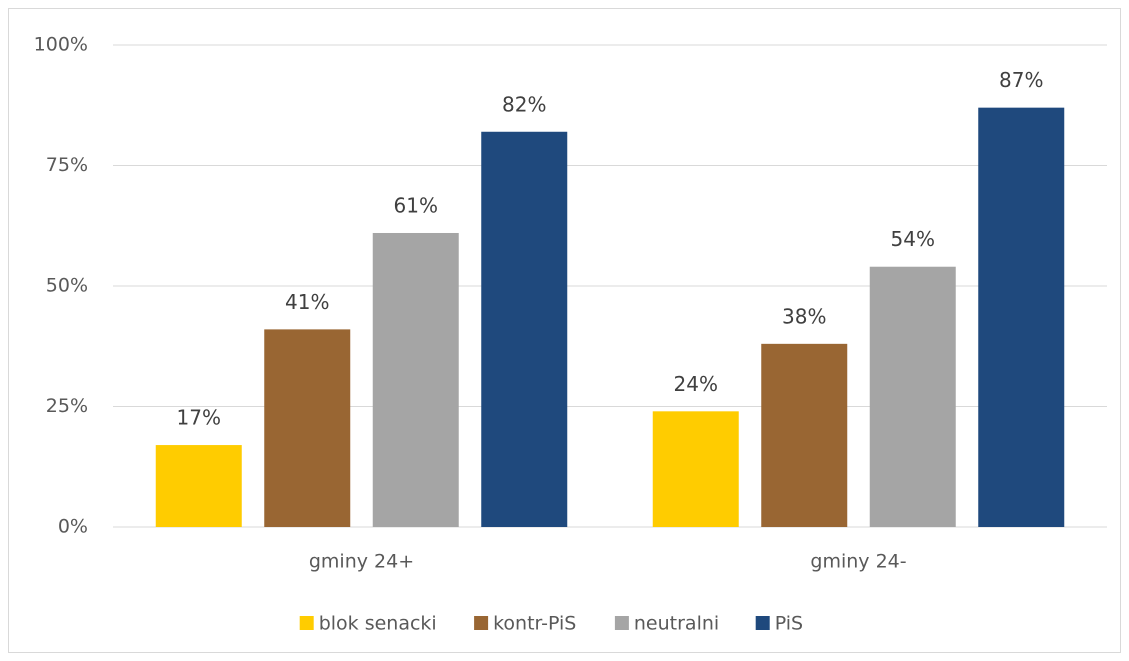  I want to click on legend-label: neutralni, so click(676, 624).